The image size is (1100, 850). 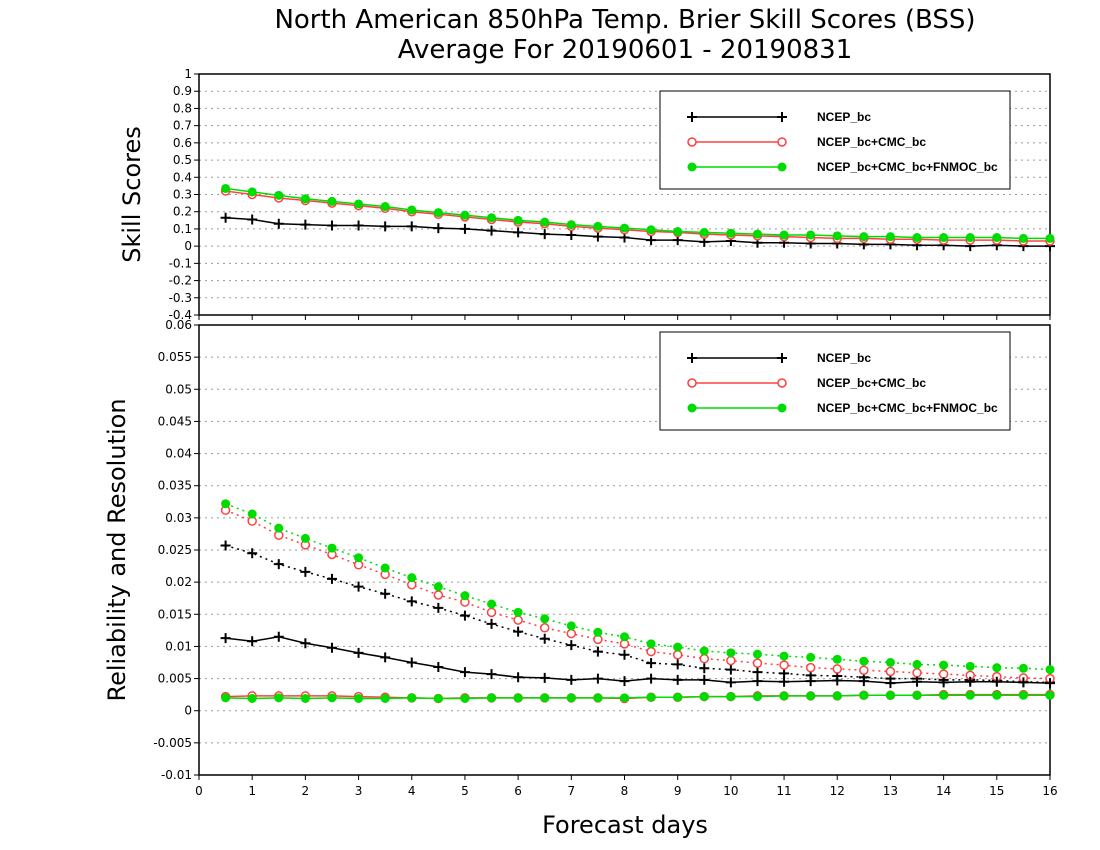 I want to click on y-tick-label: 0.6, so click(x=182, y=143).